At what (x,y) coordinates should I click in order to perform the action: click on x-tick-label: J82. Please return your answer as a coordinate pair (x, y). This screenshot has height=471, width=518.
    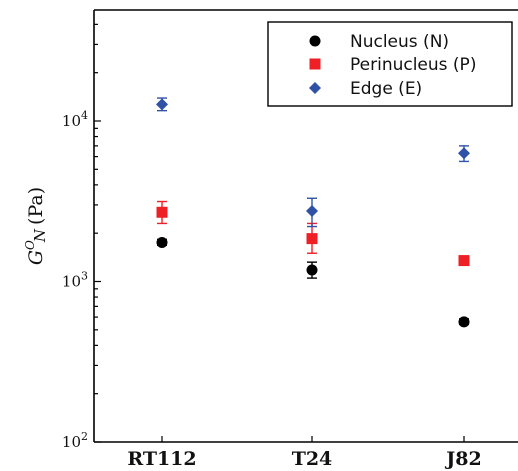
    Looking at the image, I should click on (462, 459).